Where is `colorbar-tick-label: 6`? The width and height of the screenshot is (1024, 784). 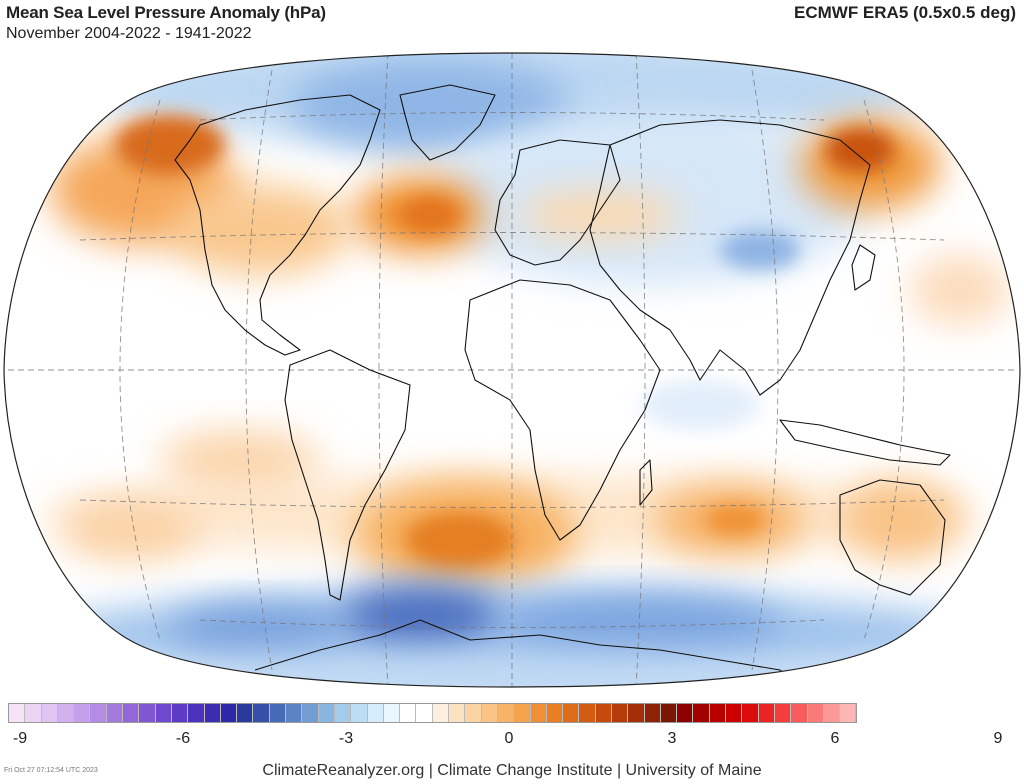
colorbar-tick-label: 6 is located at coordinates (835, 738).